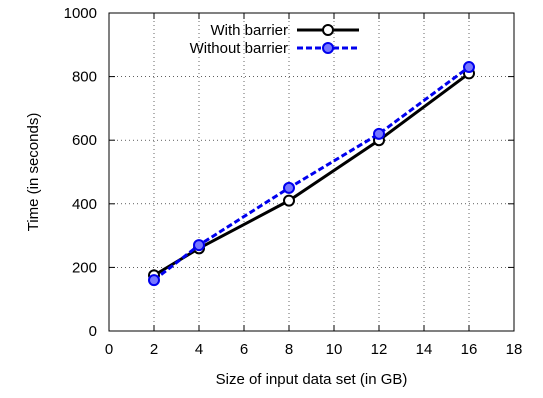 This screenshot has height=398, width=543. What do you see at coordinates (334, 349) in the screenshot?
I see `x-tick-label: 10` at bounding box center [334, 349].